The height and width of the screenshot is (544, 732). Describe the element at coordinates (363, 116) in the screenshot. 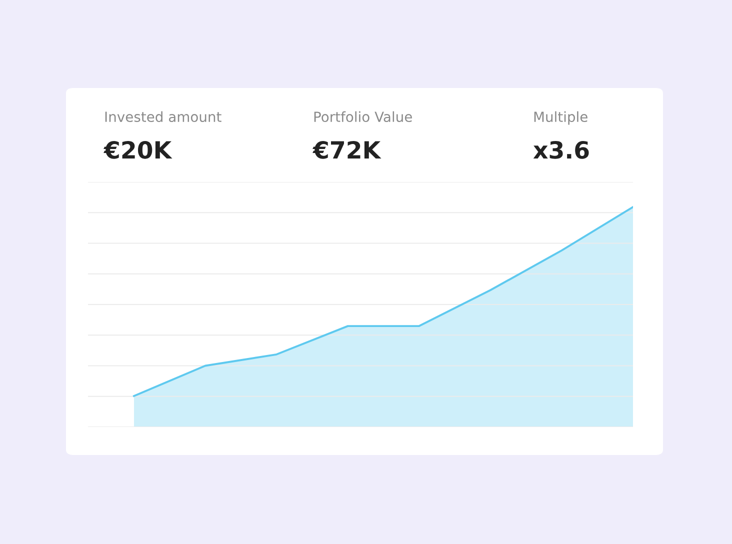

I see `text: Portfolio Value` at that location.